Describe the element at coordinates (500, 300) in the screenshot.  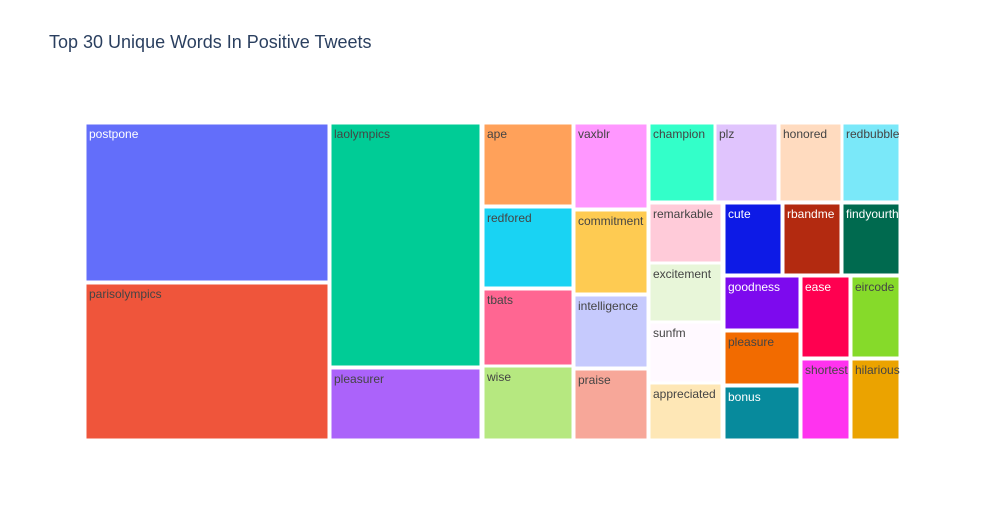
I see `tile-label: tbats` at that location.